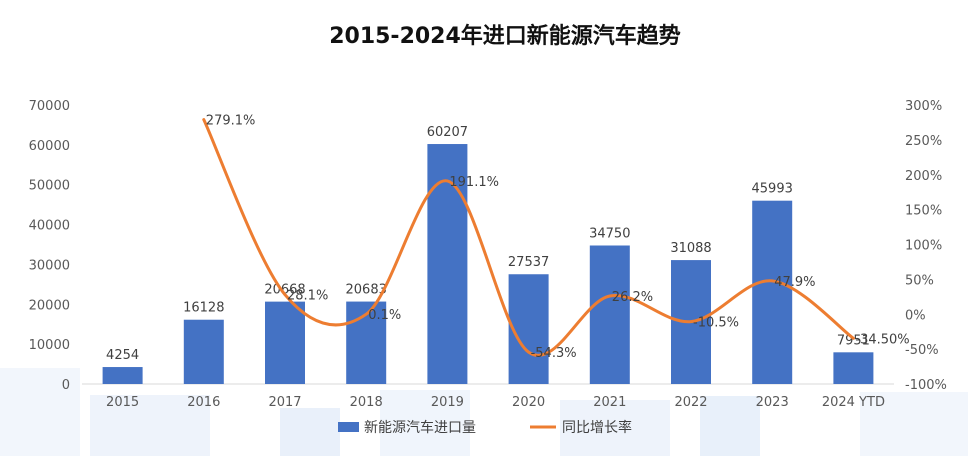 The image size is (968, 456). What do you see at coordinates (203, 308) in the screenshot?
I see `bar-data-label: 16128` at bounding box center [203, 308].